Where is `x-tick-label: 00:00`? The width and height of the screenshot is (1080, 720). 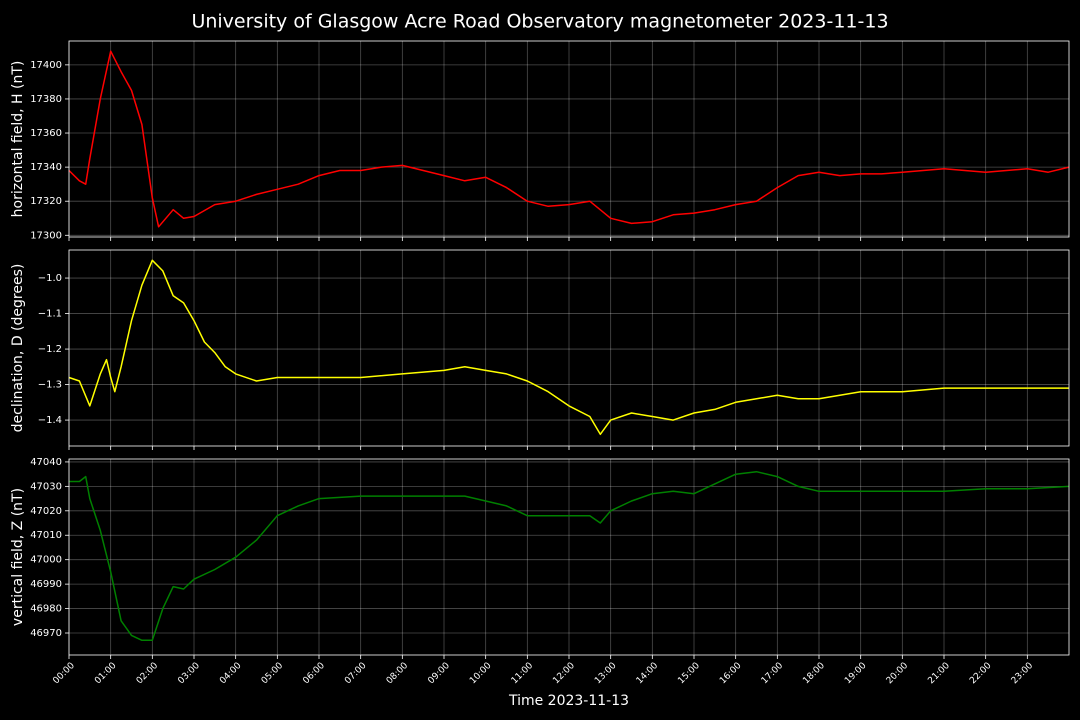
x-tick-label: 00:00 is located at coordinates (64, 674).